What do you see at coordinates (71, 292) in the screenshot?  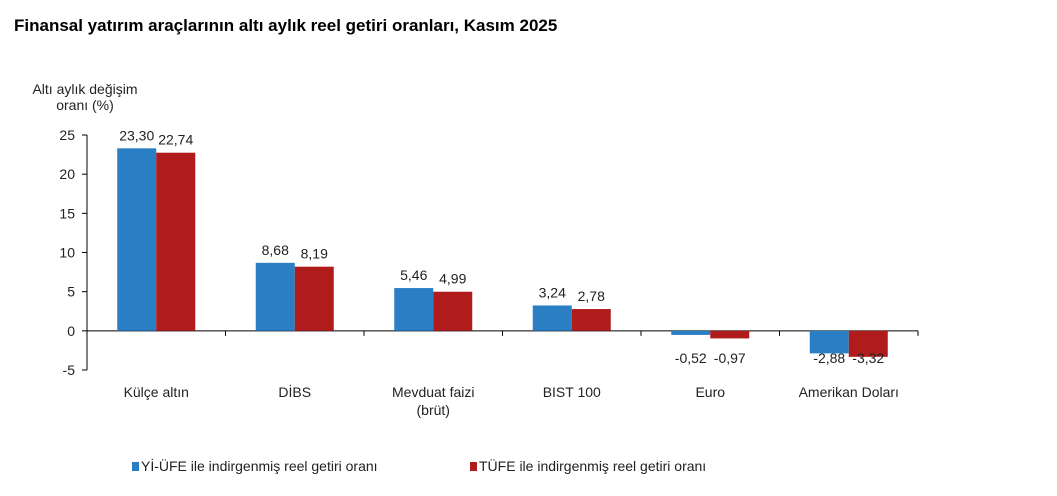 I see `y-tick-label: 5` at bounding box center [71, 292].